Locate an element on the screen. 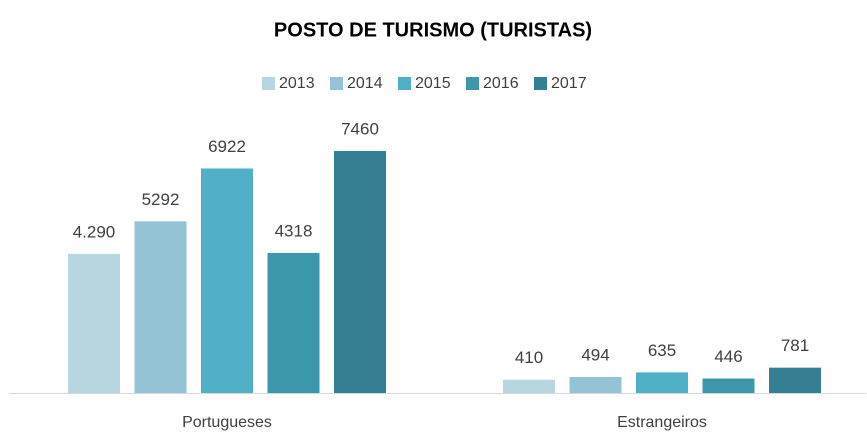 The image size is (867, 434). legend-label: 2017 is located at coordinates (569, 83).